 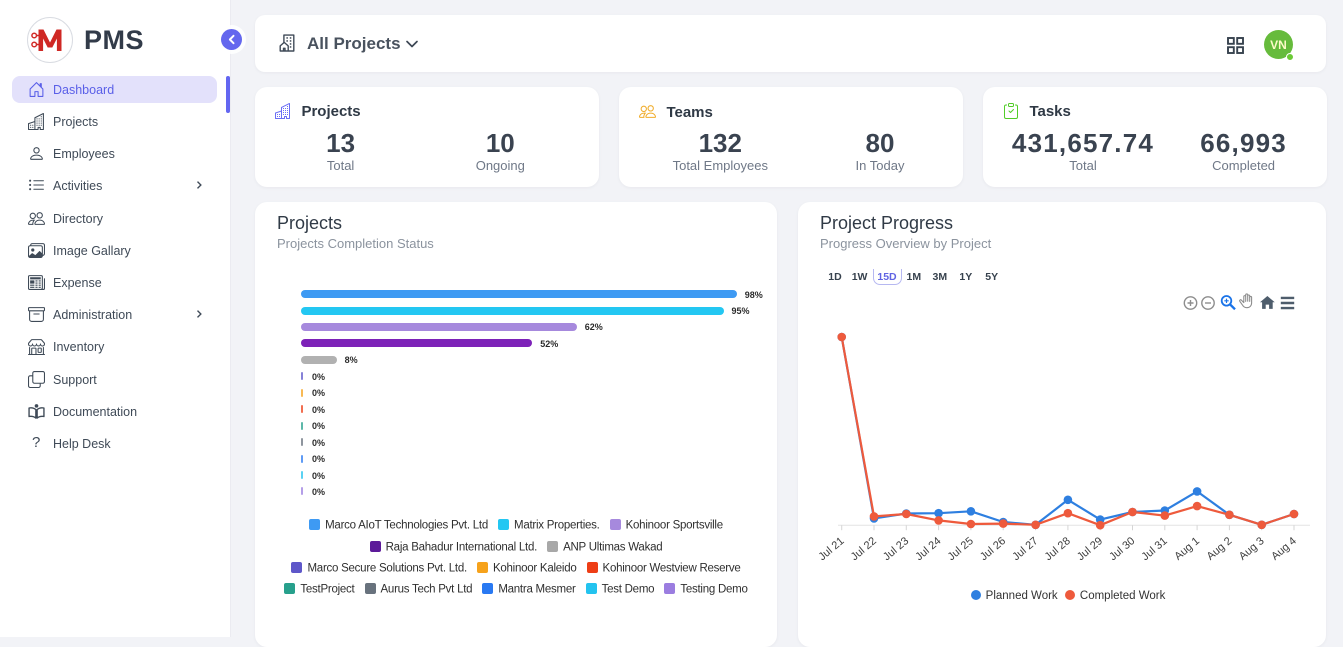 I want to click on svg-text: Aug 2, so click(x=1220, y=549).